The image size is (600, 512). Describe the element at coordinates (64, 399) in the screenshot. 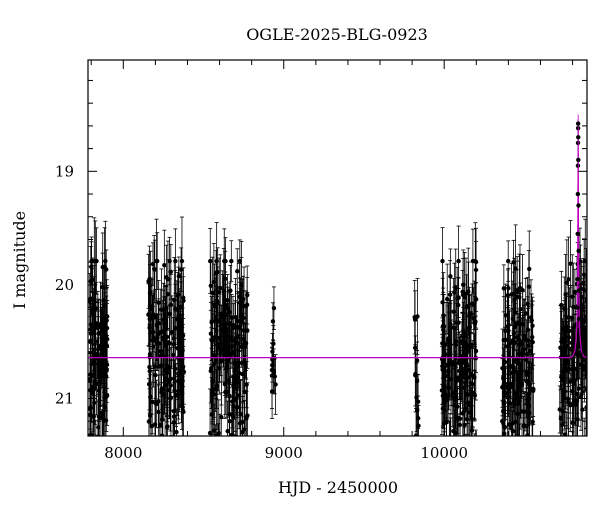

I see `y-tick-label: 21` at that location.